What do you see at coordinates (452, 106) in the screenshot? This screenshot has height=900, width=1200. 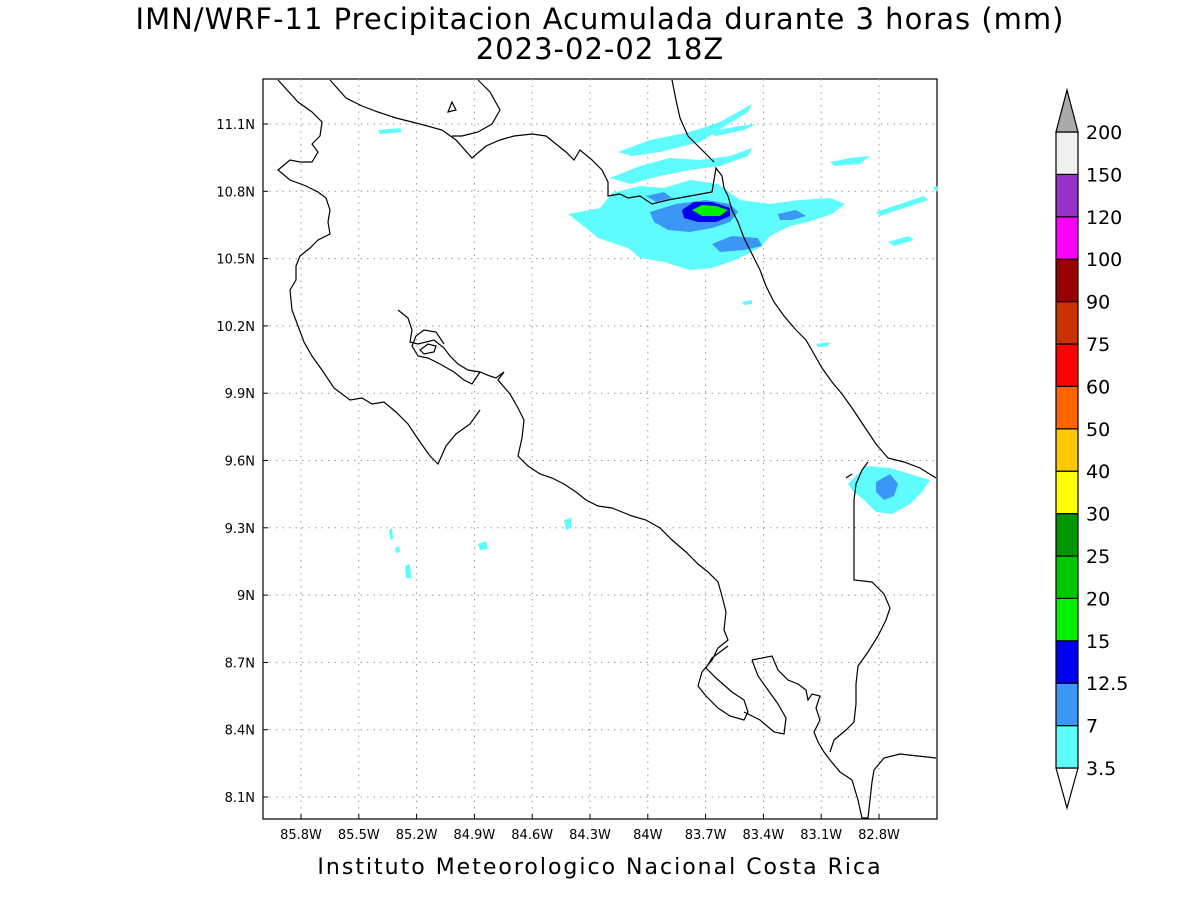 I see `lake-island` at bounding box center [452, 106].